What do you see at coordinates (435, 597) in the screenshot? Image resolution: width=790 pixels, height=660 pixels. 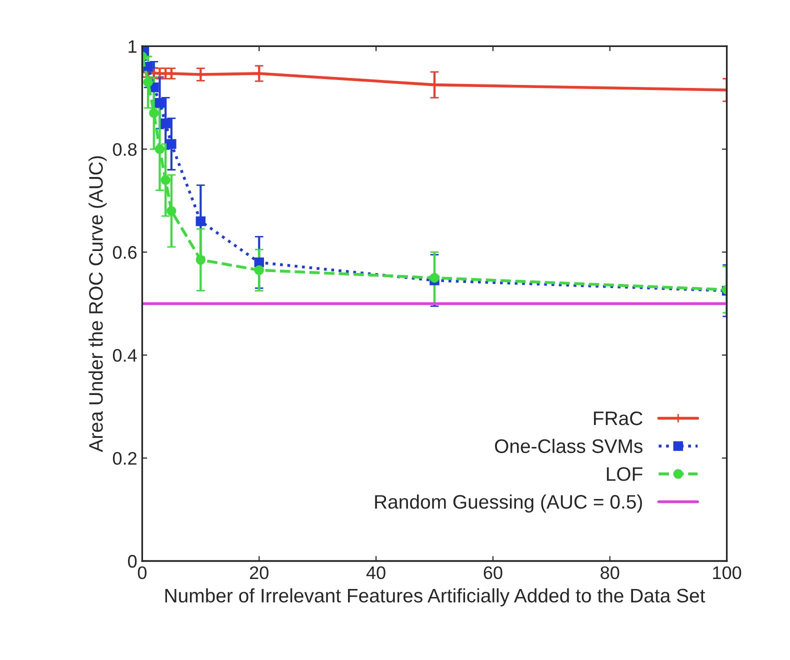 I see `x-axis-title: Number of Irrelevant Features Artificially Added to the Data Set` at bounding box center [435, 597].